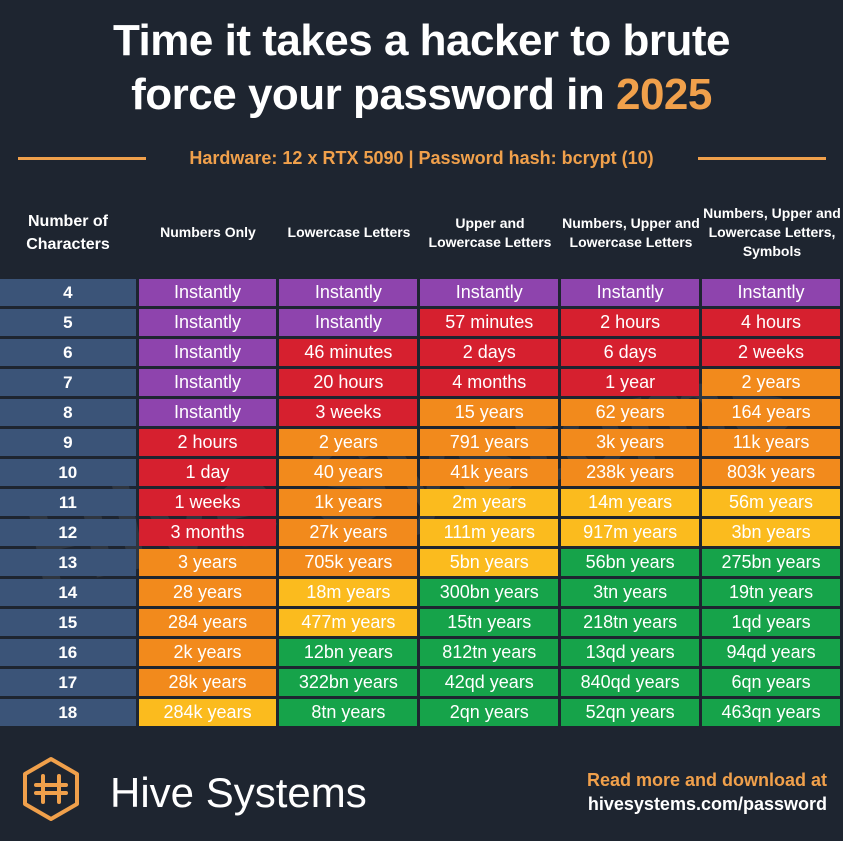 This screenshot has height=841, width=843. I want to click on row-label: 13, so click(68, 562).